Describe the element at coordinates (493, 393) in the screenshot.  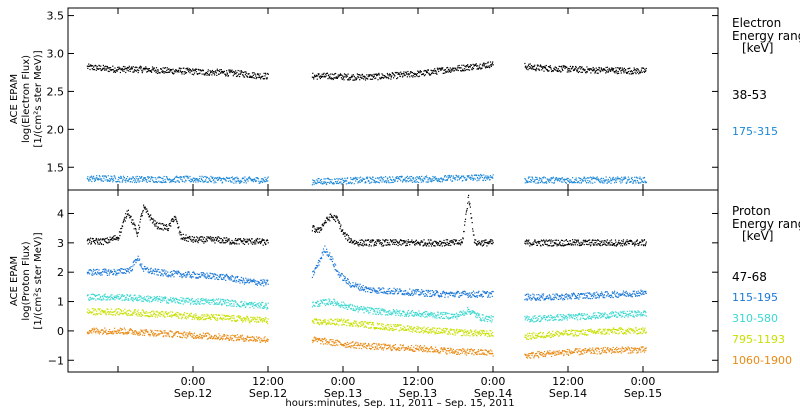
I see `x-tick-label-date: Sep.14` at that location.